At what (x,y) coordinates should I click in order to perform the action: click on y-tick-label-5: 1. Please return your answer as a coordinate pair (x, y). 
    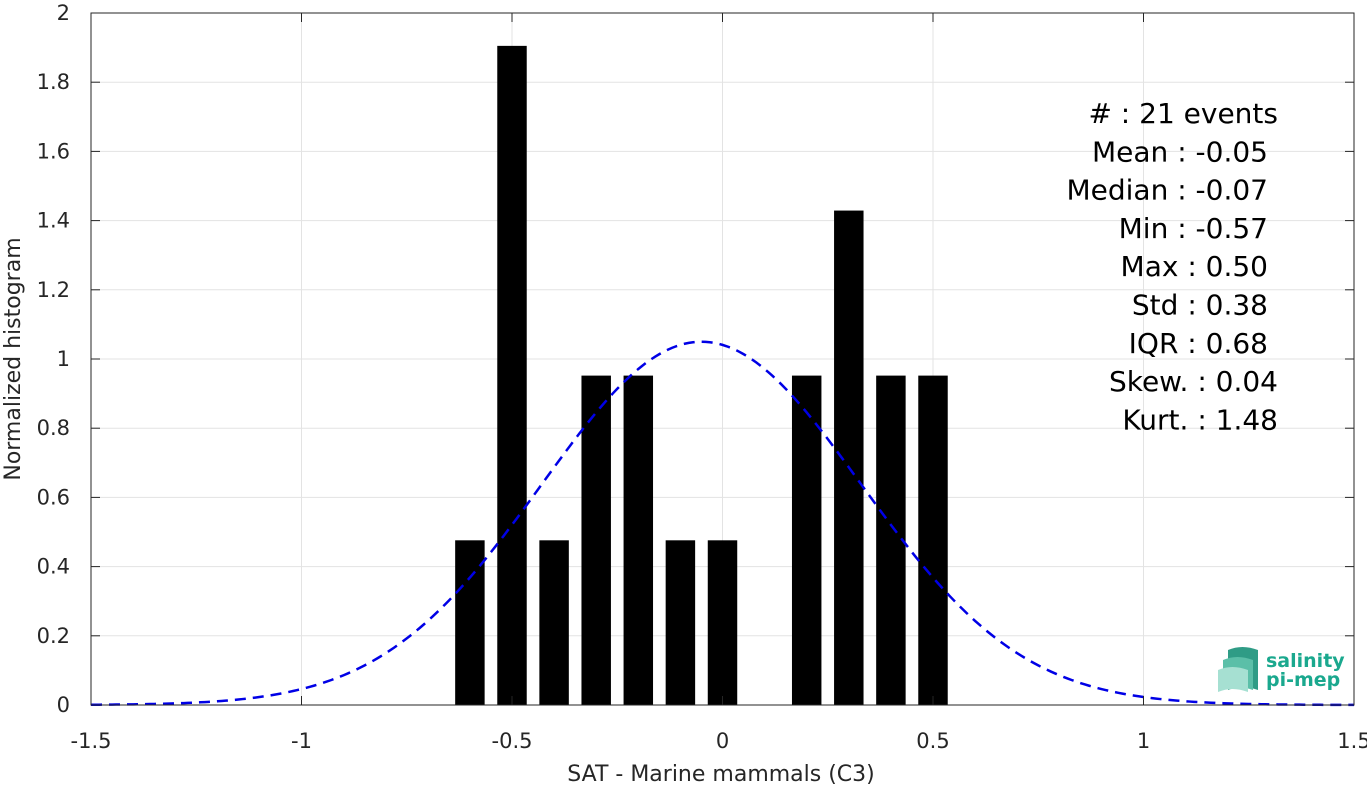
    Looking at the image, I should click on (63, 359).